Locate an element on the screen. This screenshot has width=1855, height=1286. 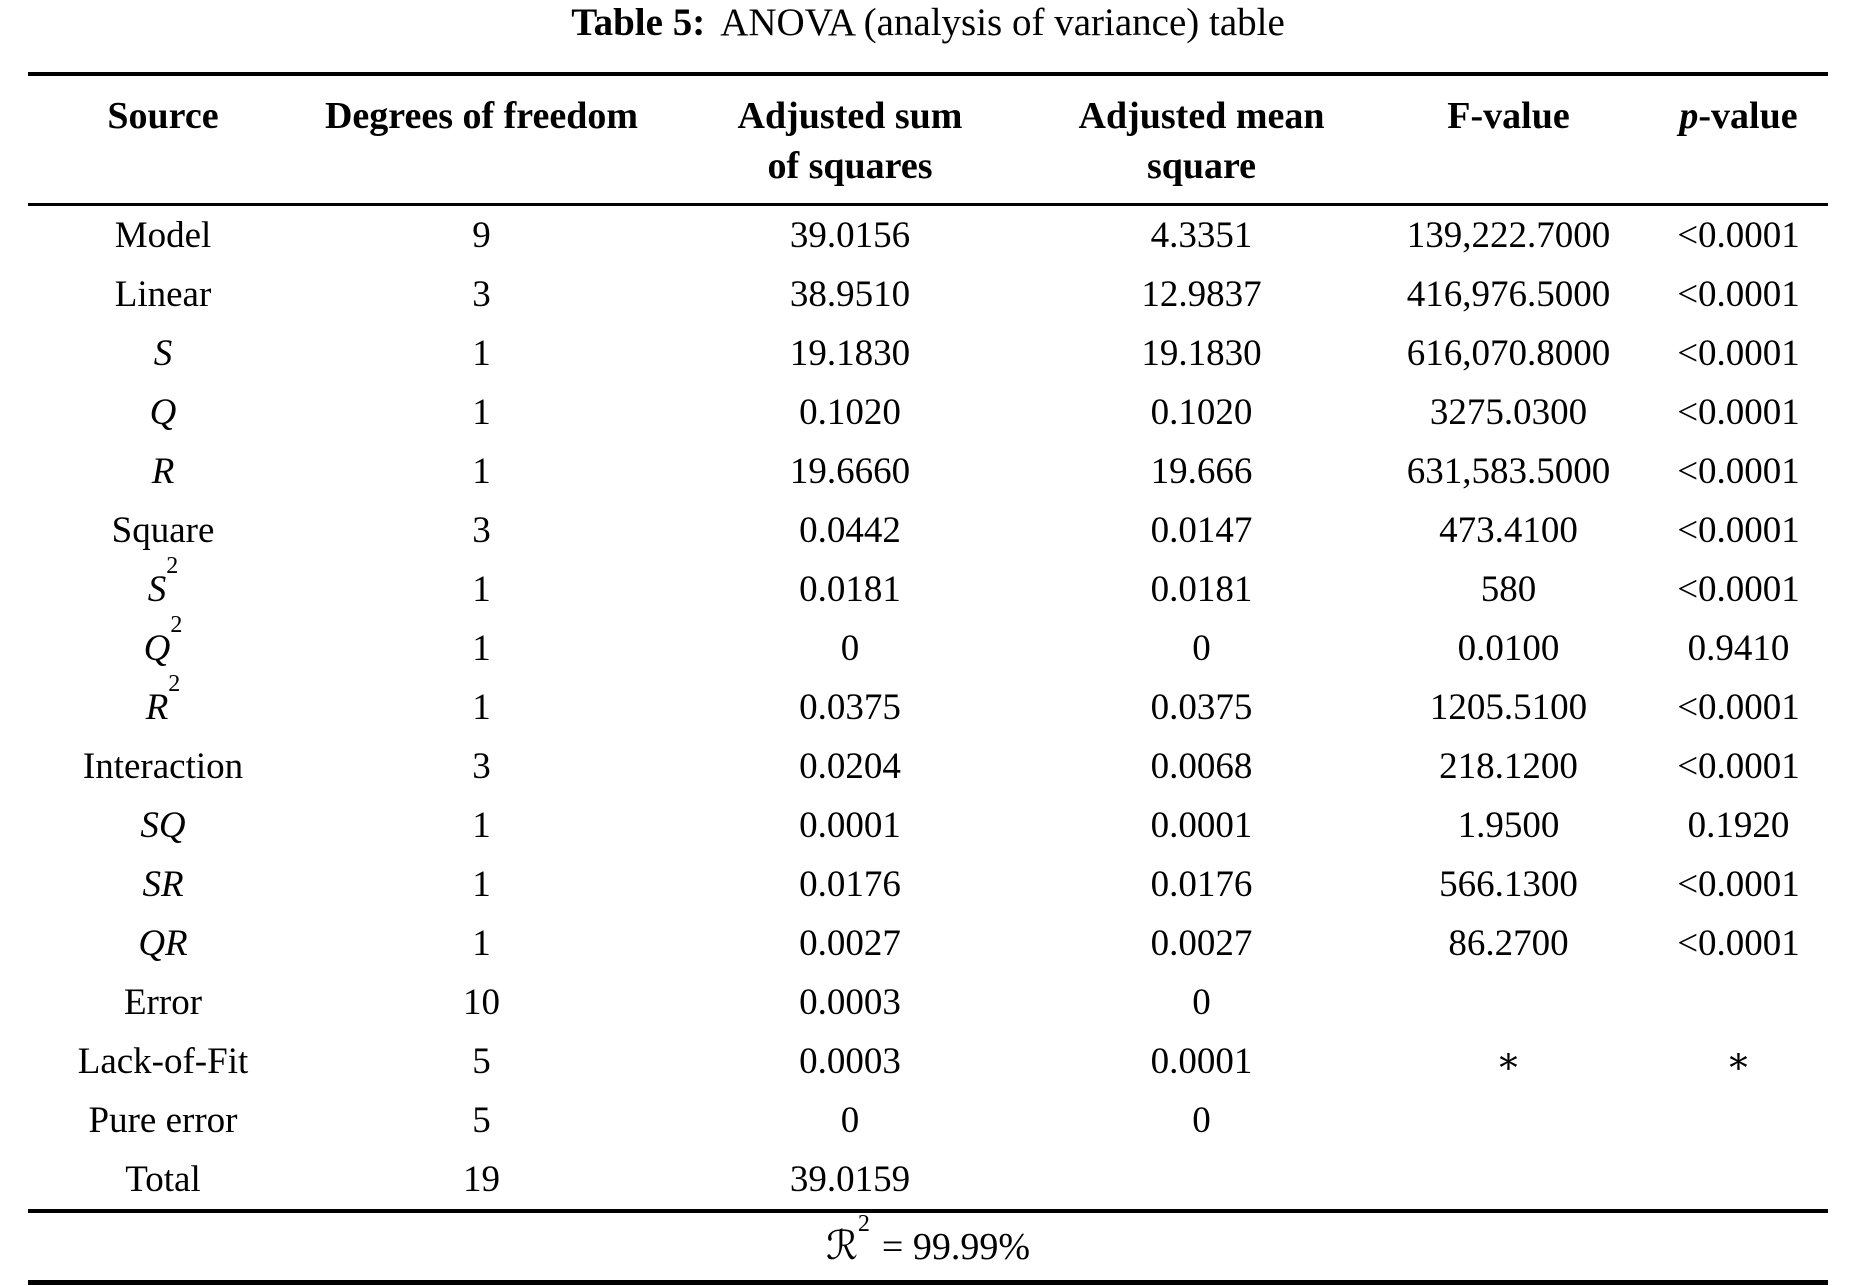
adj-ms-cell: 0.0375 is located at coordinates (1201, 707).